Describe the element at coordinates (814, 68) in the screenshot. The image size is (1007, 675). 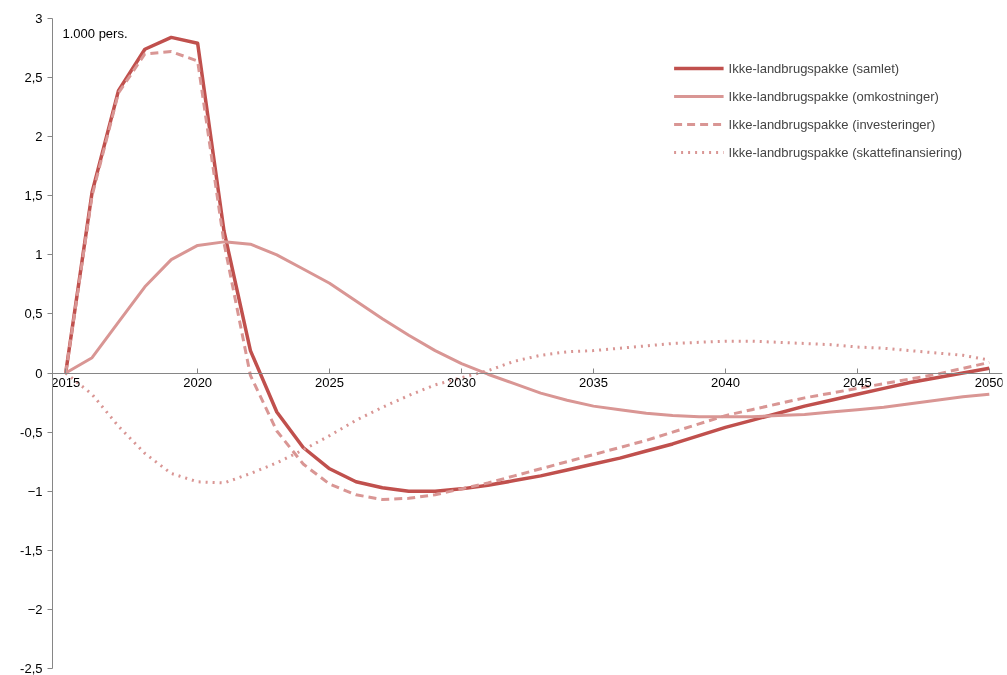
I see `legend-label: Ikke-landbrugspakke (samlet)` at that location.